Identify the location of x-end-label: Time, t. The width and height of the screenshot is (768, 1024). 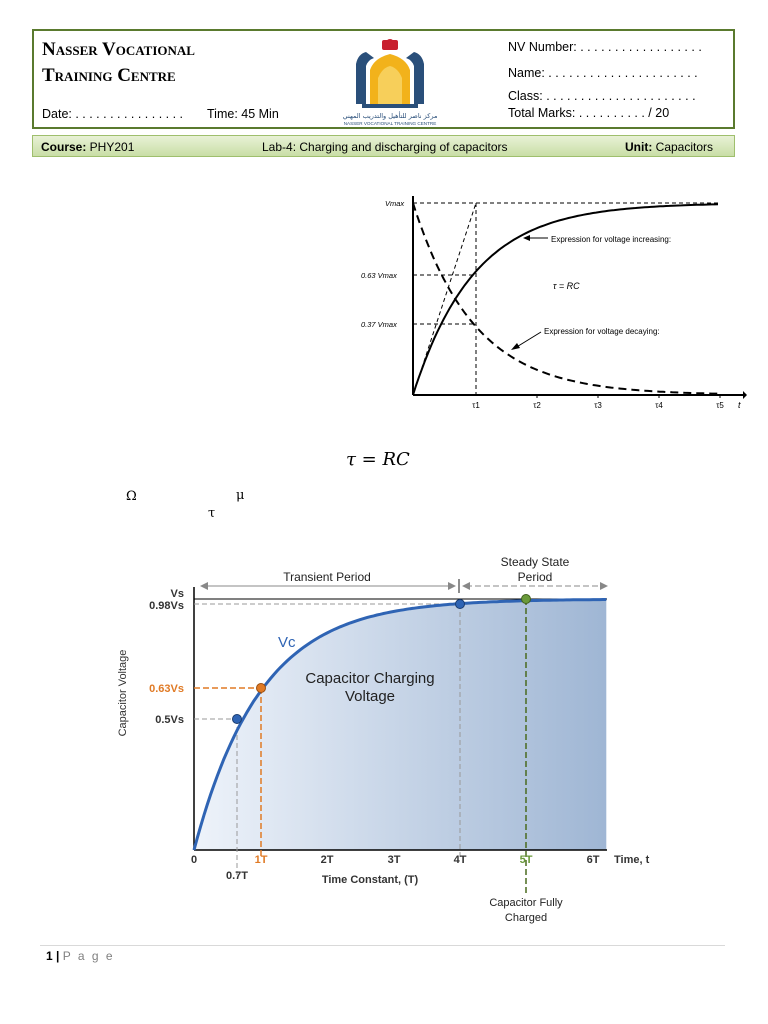
(632, 860).